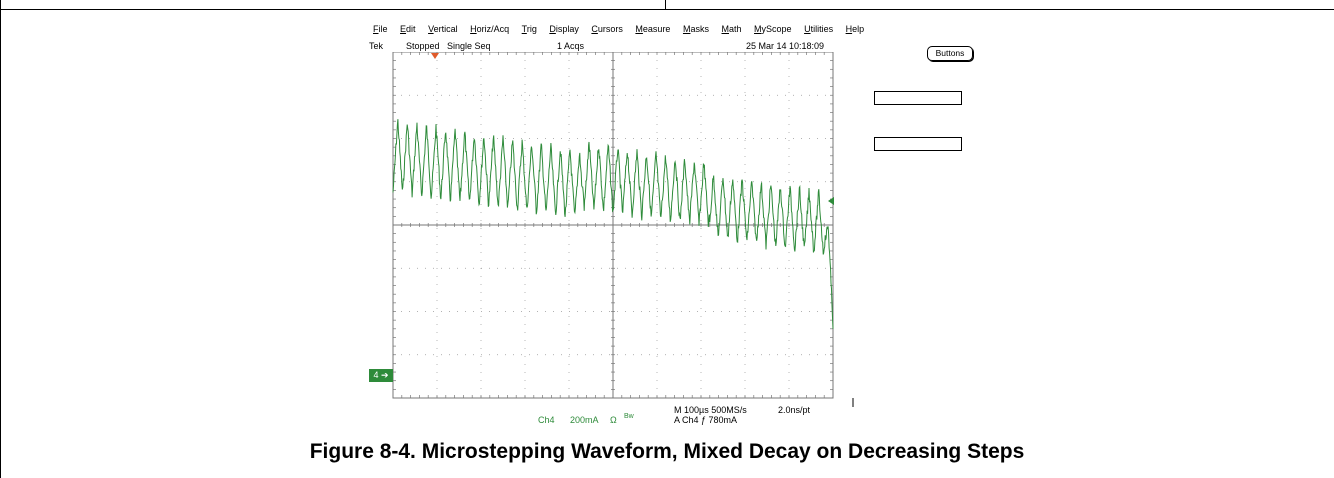 This screenshot has height=478, width=1334. What do you see at coordinates (607, 29) in the screenshot?
I see `menu-cursors: Cursors` at bounding box center [607, 29].